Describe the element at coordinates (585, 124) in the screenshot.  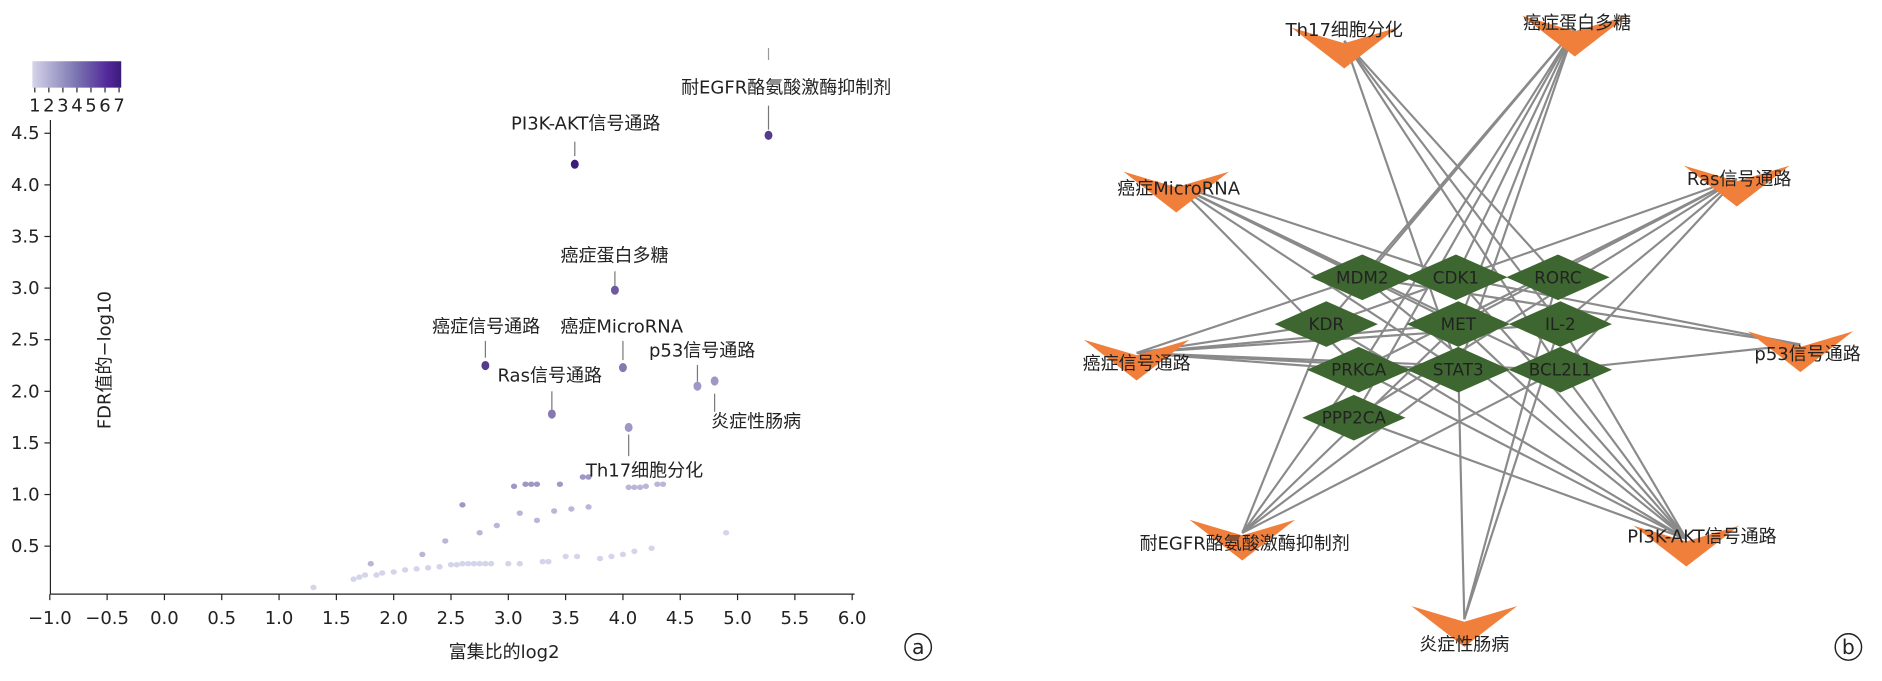
I see `point-label: PI3K-AKT信号通路` at that location.